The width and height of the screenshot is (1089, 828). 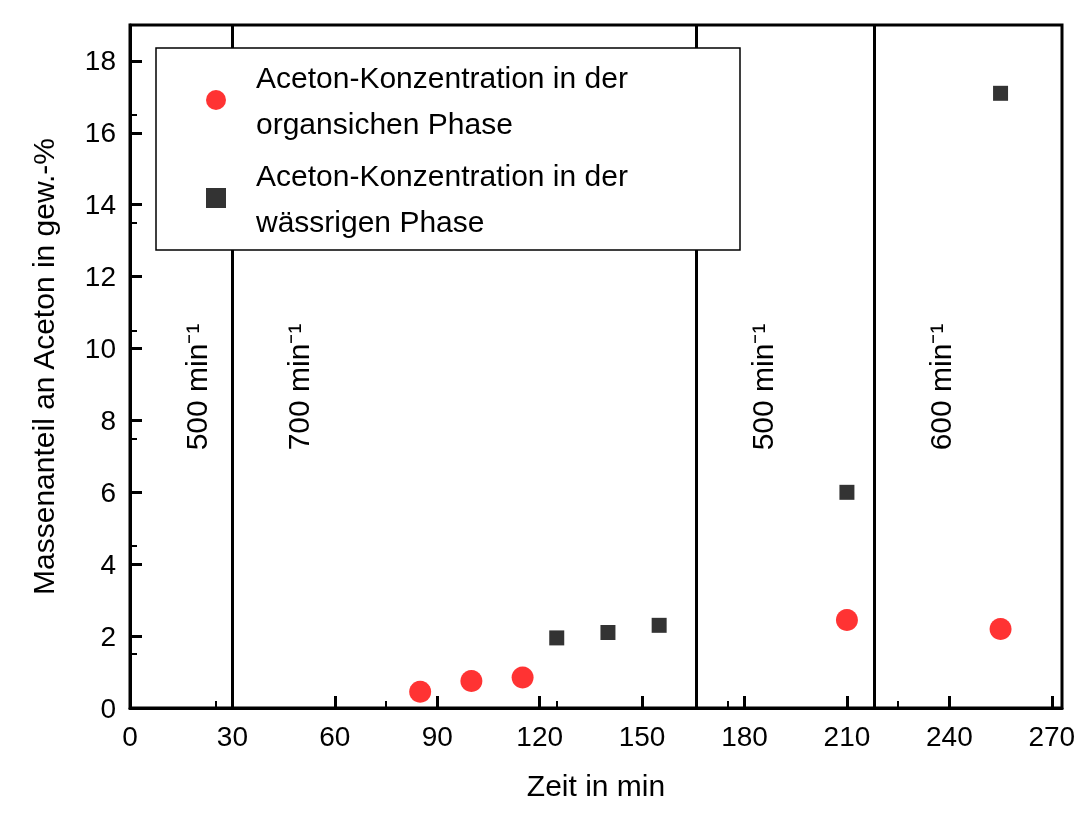 I want to click on x-tick-label: 240, so click(x=949, y=736).